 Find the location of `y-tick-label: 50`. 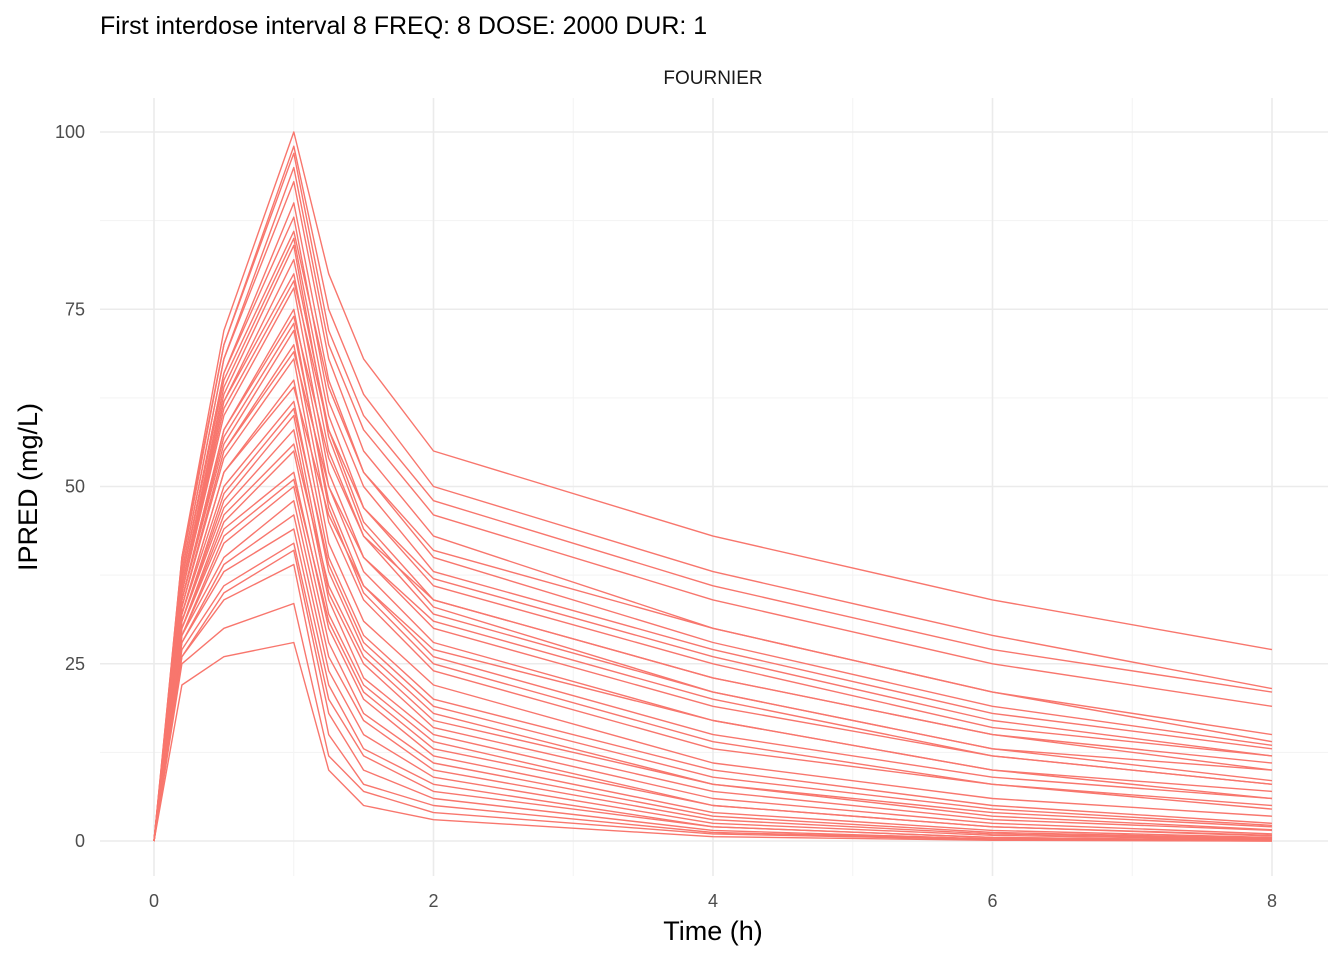

y-tick-label: 50 is located at coordinates (75, 487).